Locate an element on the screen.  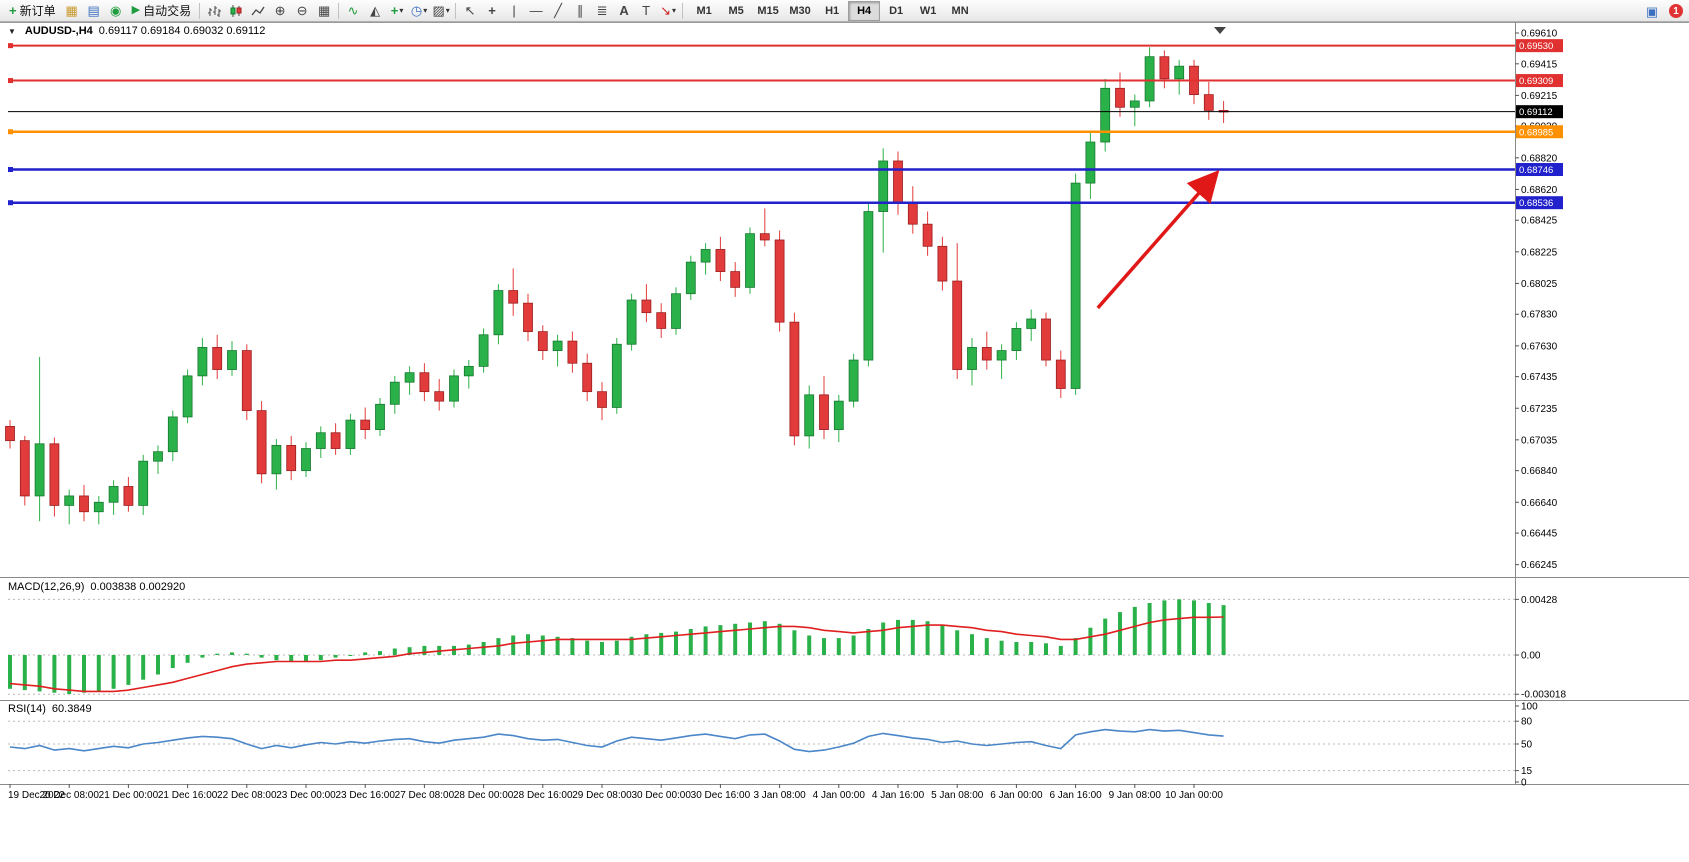
label-button: T is located at coordinates (646, 11).